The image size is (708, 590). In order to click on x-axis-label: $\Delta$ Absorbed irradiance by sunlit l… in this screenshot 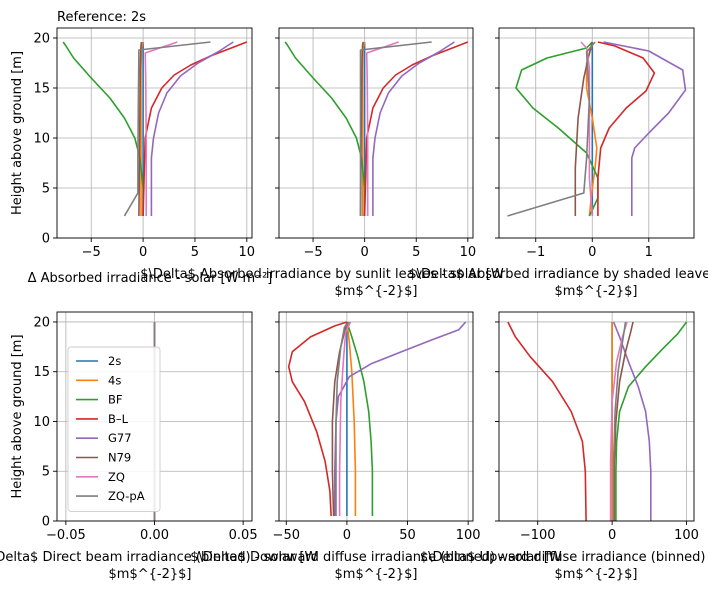, I will do `click(322, 283)`.